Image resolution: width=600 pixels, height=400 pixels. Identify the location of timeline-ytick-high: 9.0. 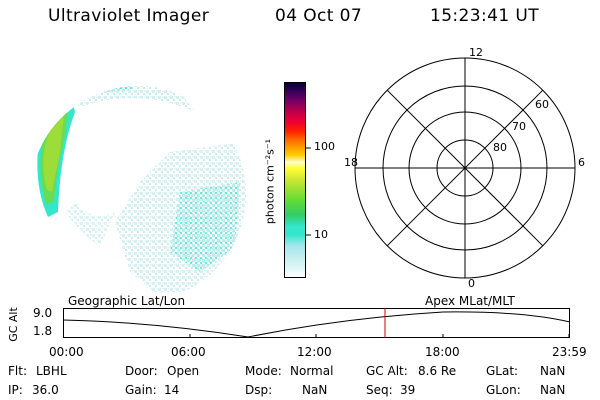
(43, 313).